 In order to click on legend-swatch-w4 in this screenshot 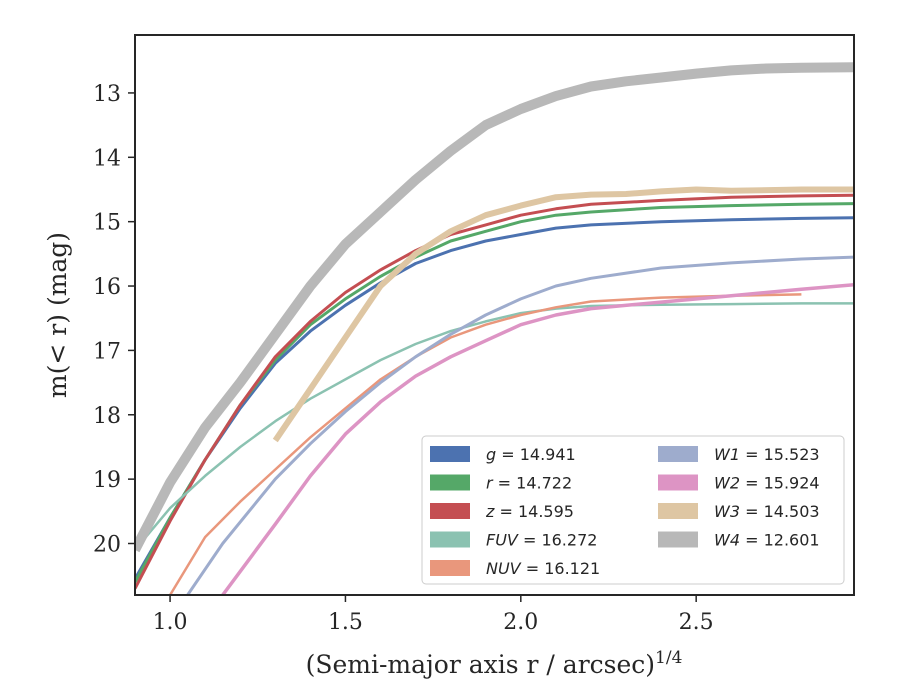, I will do `click(678, 539)`.